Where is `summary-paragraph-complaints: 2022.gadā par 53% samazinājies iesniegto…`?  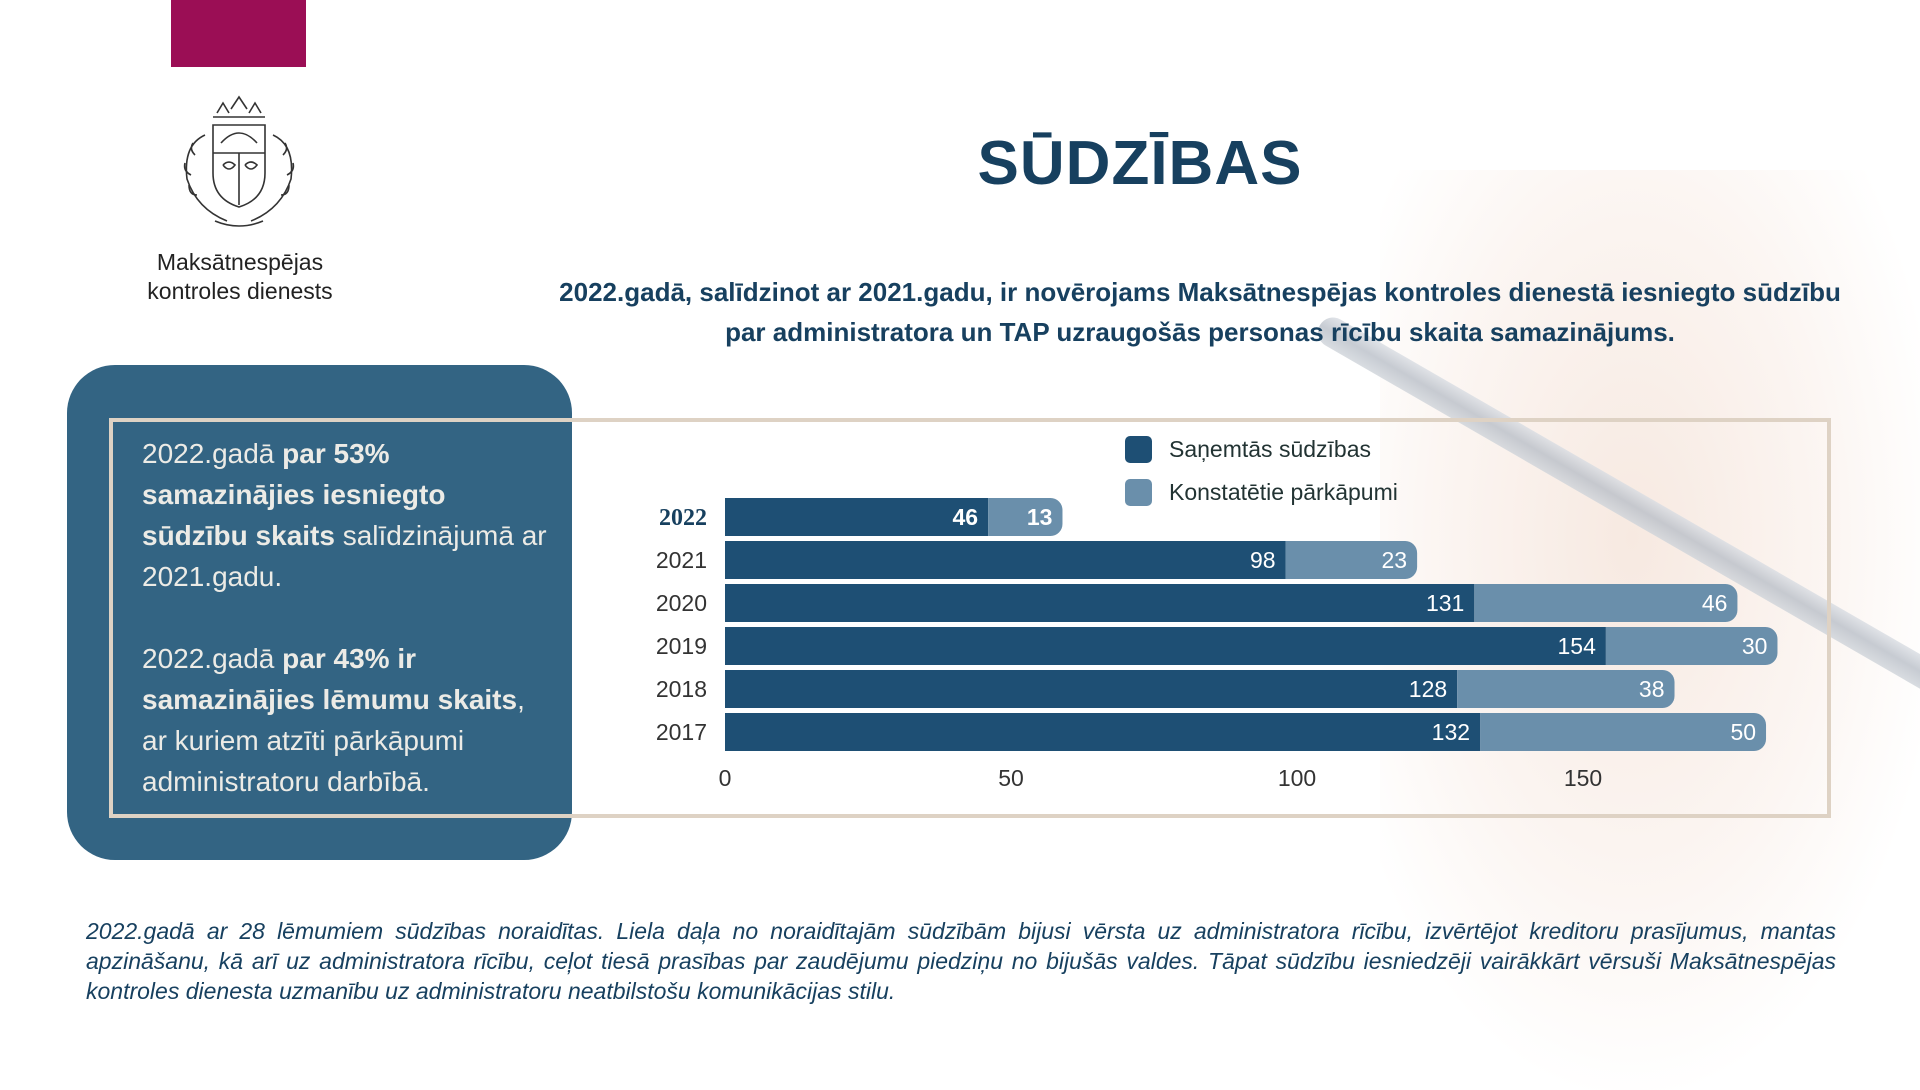 summary-paragraph-complaints: 2022.gadā par 53% samazinājies iesniegto… is located at coordinates (347, 515).